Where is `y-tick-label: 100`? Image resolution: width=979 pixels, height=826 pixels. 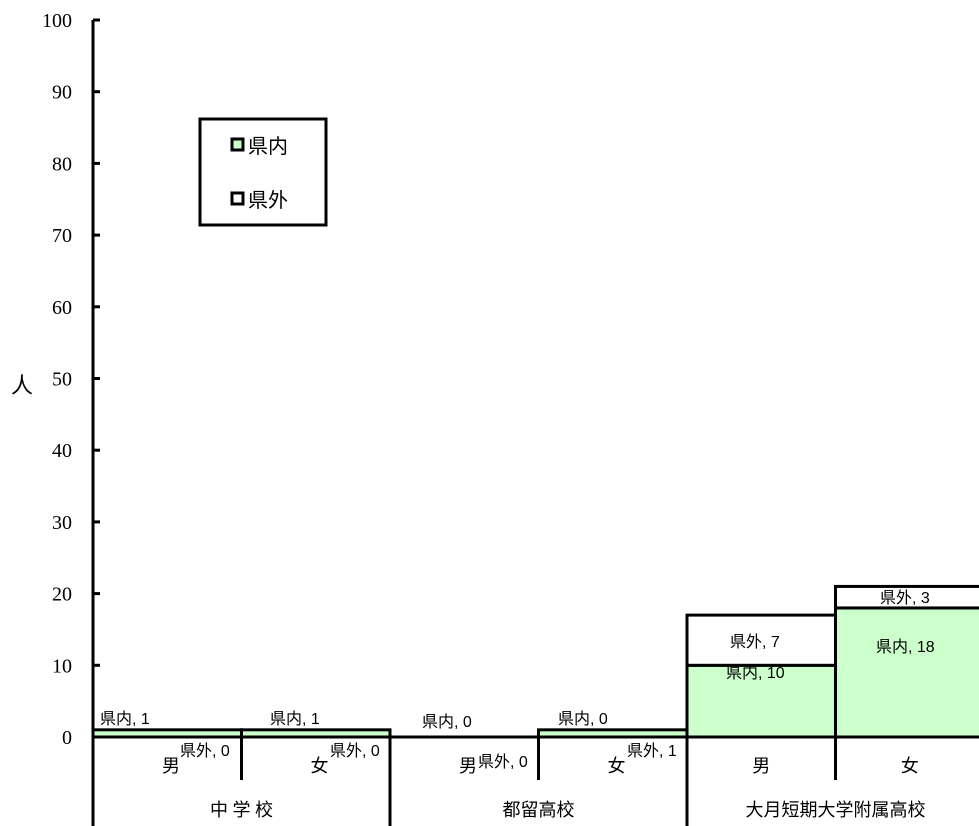 y-tick-label: 100 is located at coordinates (57, 21).